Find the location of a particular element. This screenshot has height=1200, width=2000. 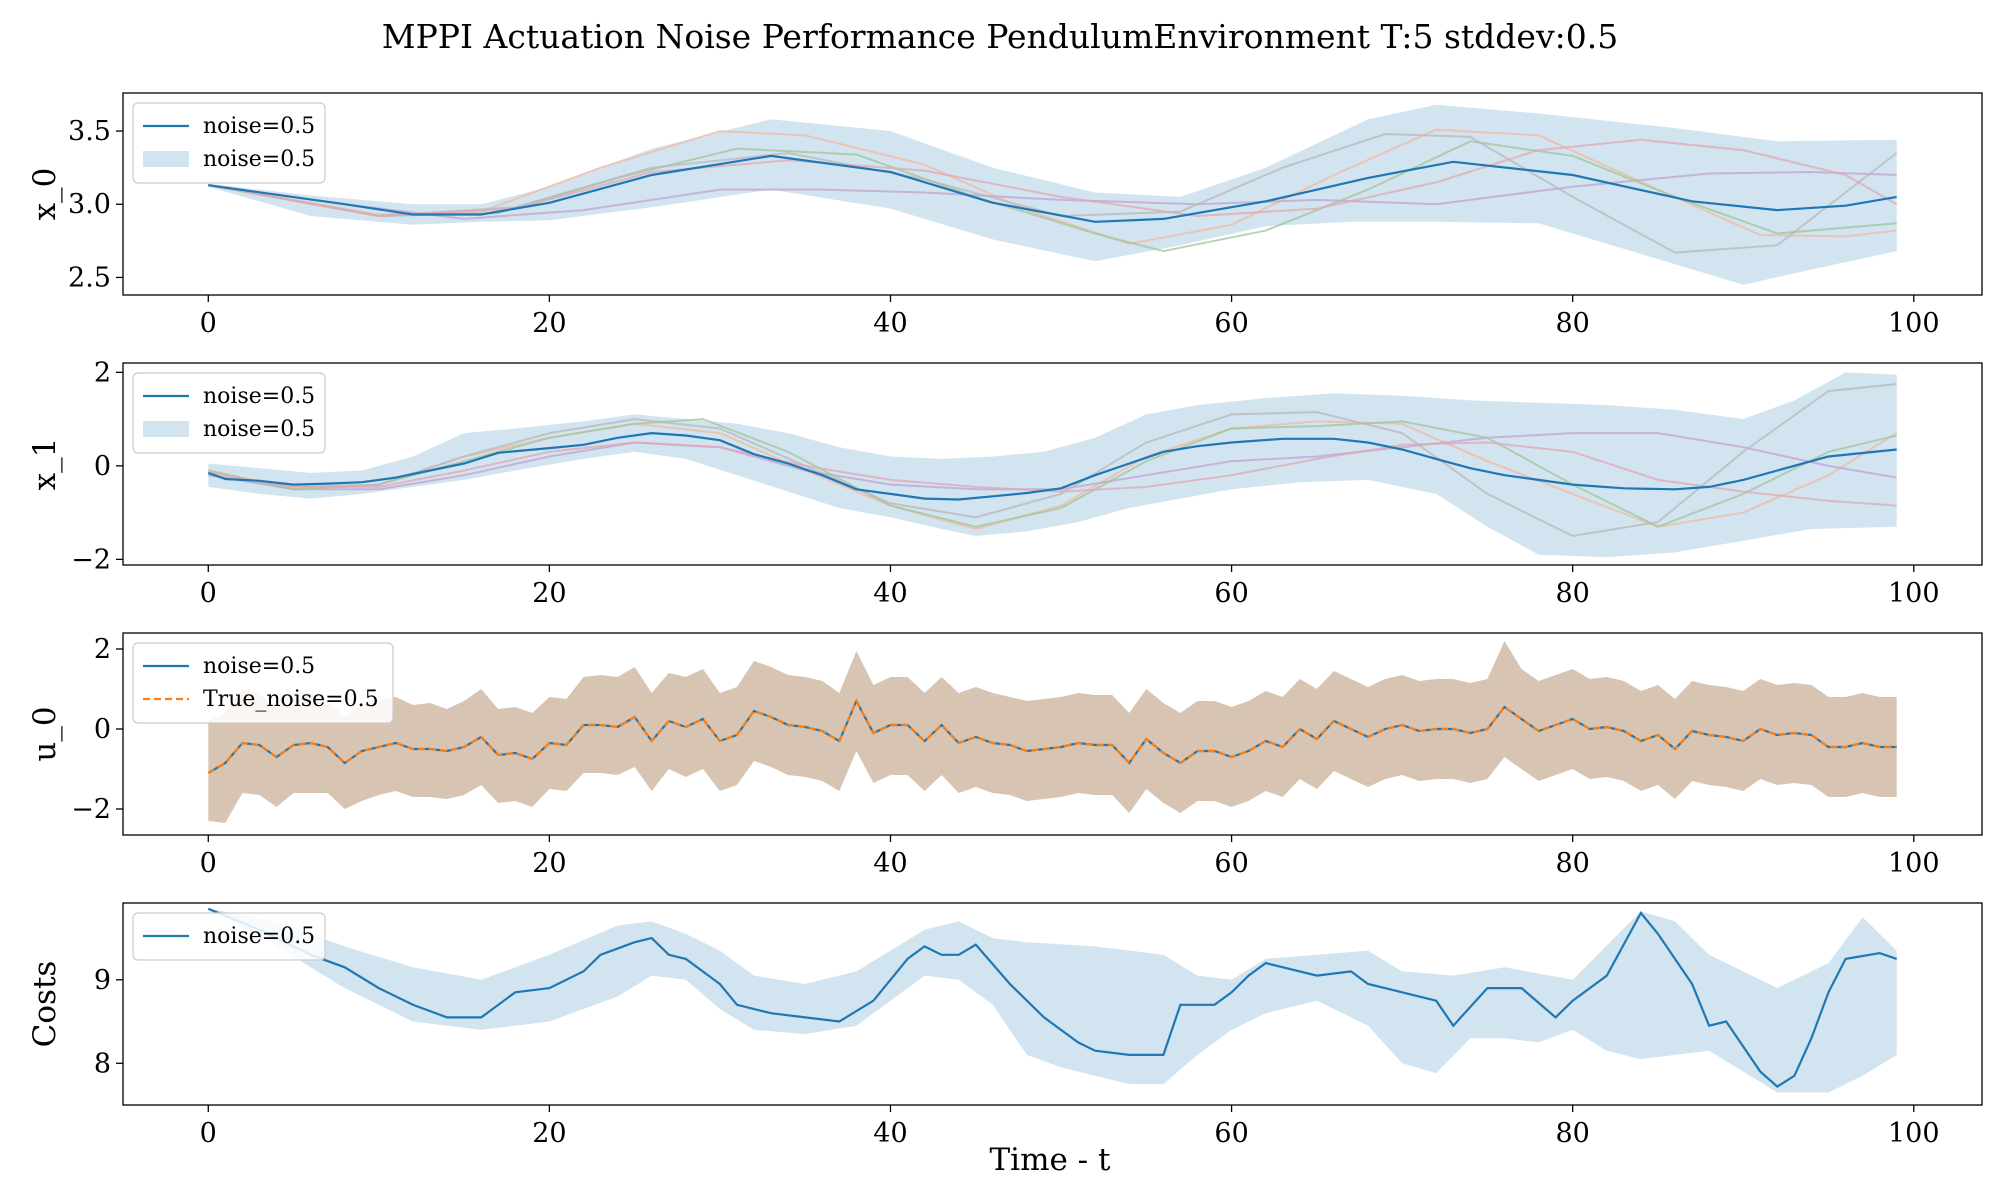

y-tick-label: 3.5 is located at coordinates (89, 131).